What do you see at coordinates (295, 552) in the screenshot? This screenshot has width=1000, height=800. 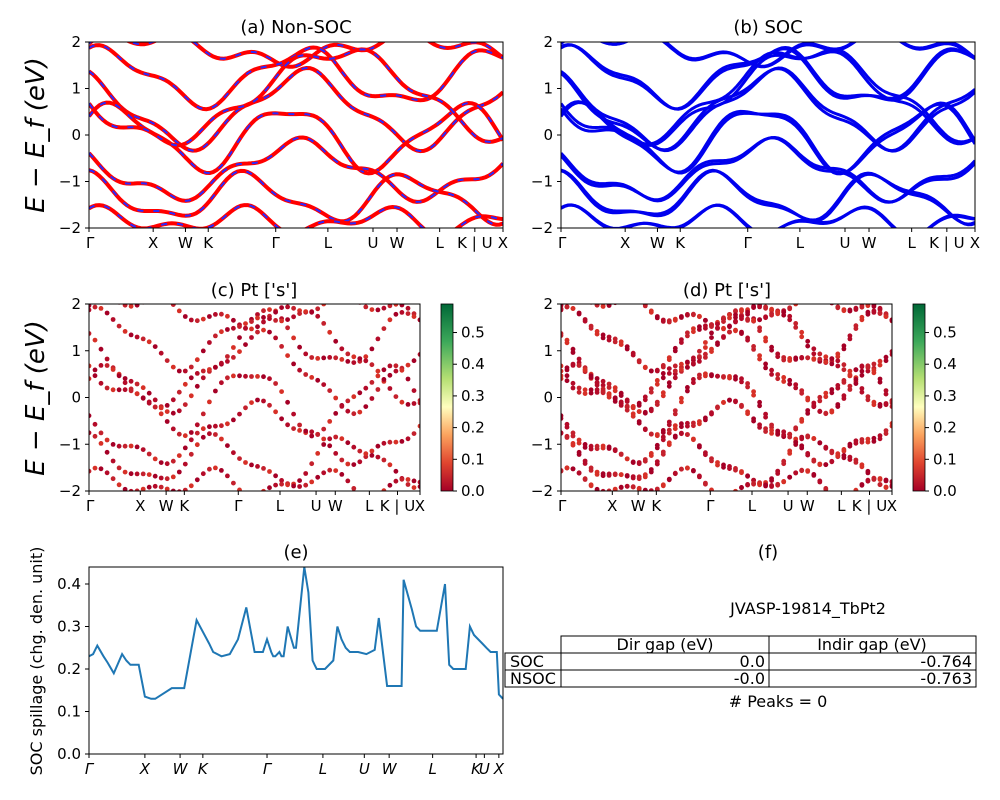 I see `panel-e-title: (e)` at bounding box center [295, 552].